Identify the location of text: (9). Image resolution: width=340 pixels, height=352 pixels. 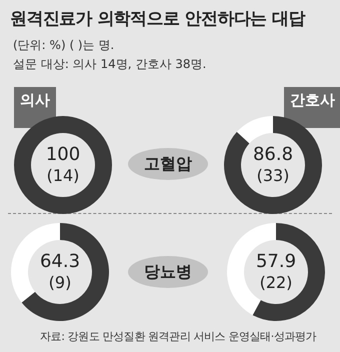
(60, 282).